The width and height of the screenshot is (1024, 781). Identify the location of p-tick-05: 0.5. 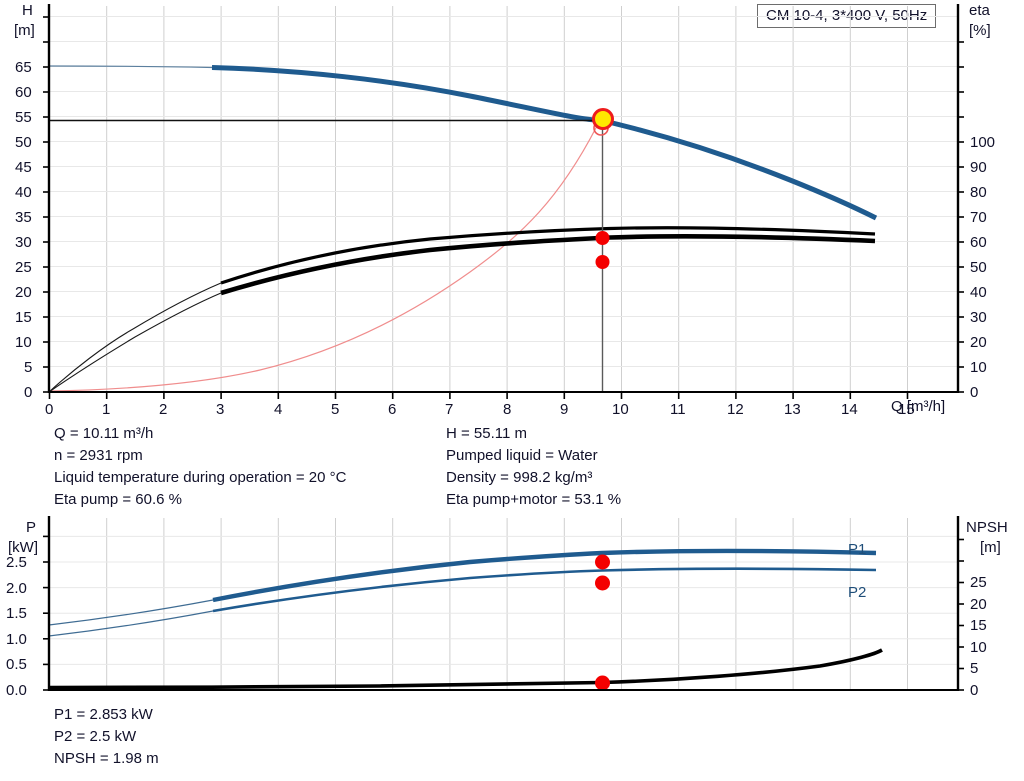
(16, 664).